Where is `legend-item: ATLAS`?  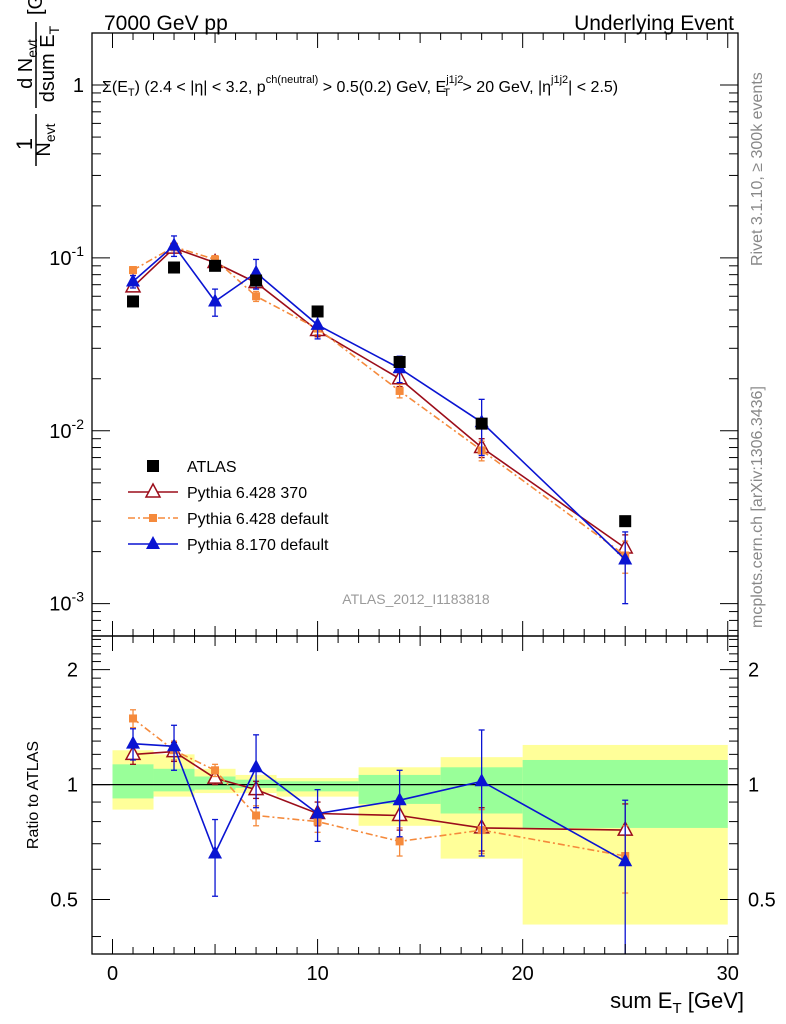 legend-item: ATLAS is located at coordinates (192, 467).